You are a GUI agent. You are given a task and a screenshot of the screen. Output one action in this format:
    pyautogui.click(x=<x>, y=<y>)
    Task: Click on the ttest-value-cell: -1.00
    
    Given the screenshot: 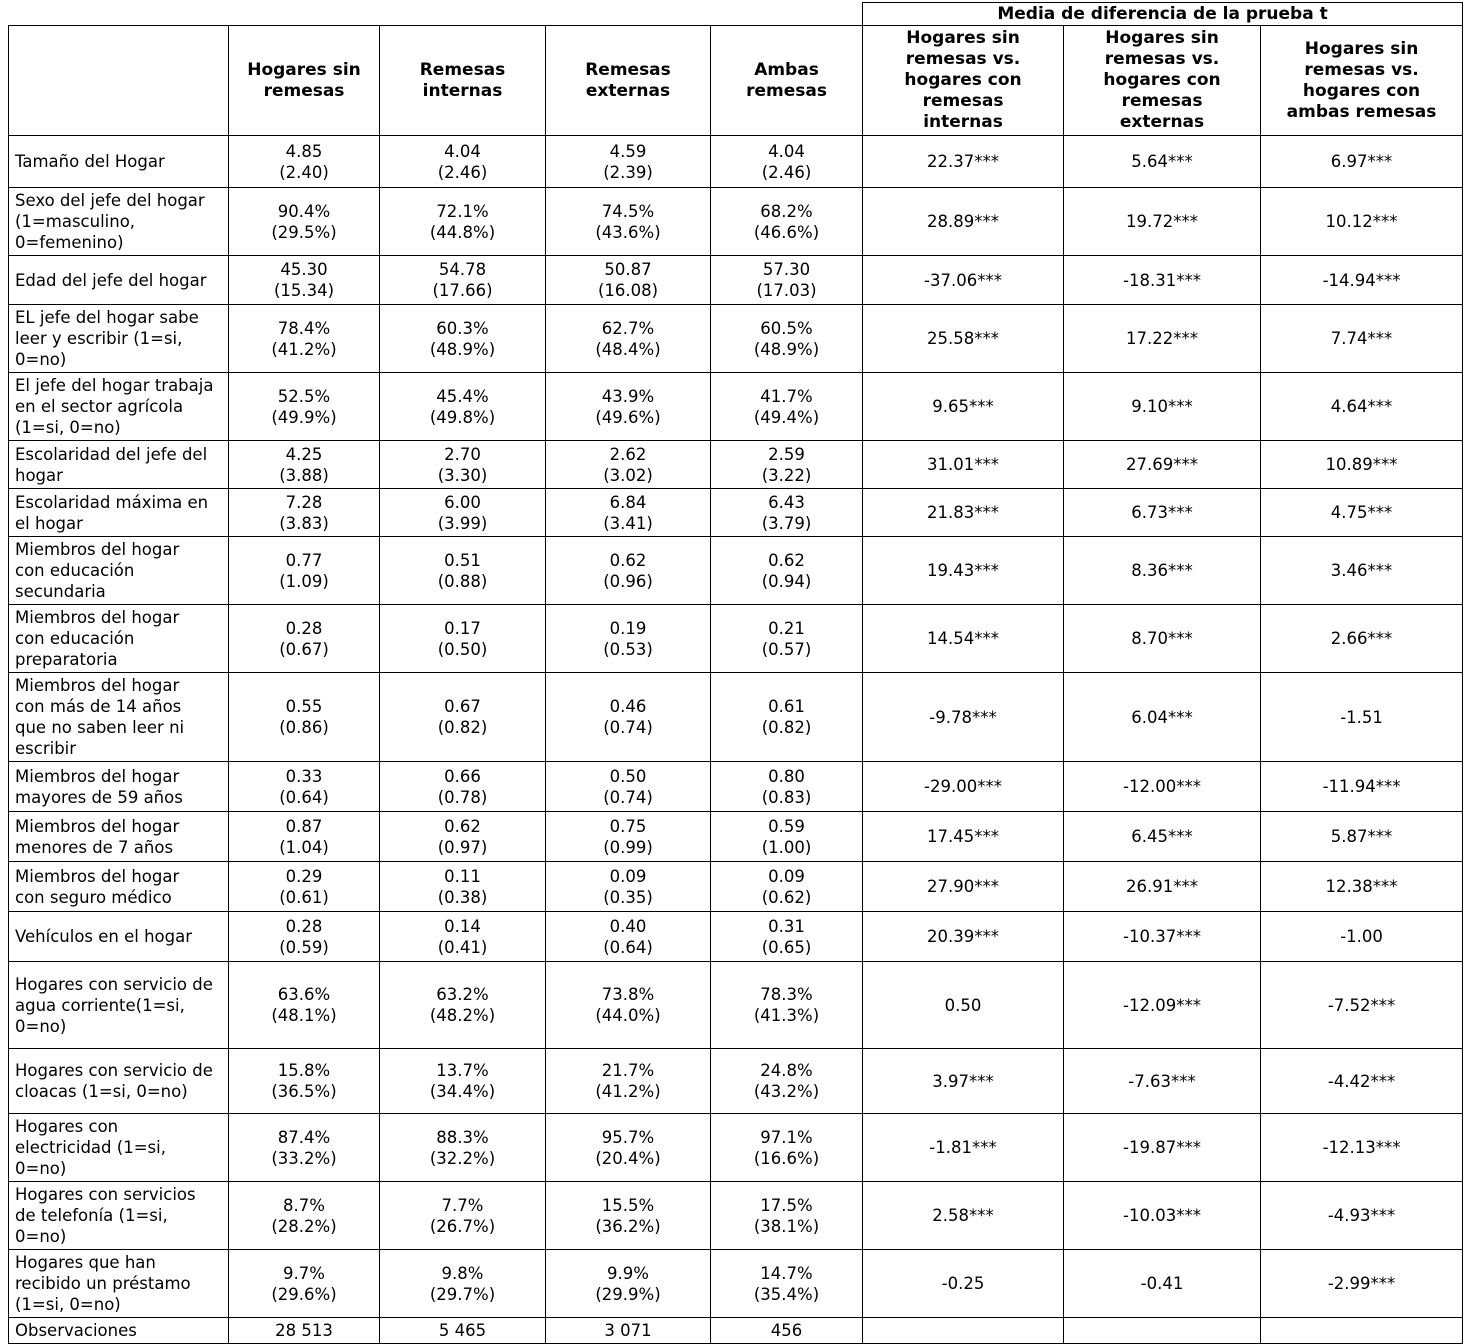 What is the action you would take?
    pyautogui.click(x=1362, y=936)
    